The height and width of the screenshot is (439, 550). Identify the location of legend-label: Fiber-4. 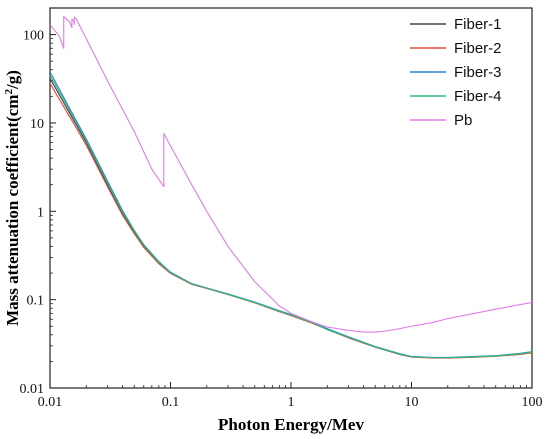
(478, 96).